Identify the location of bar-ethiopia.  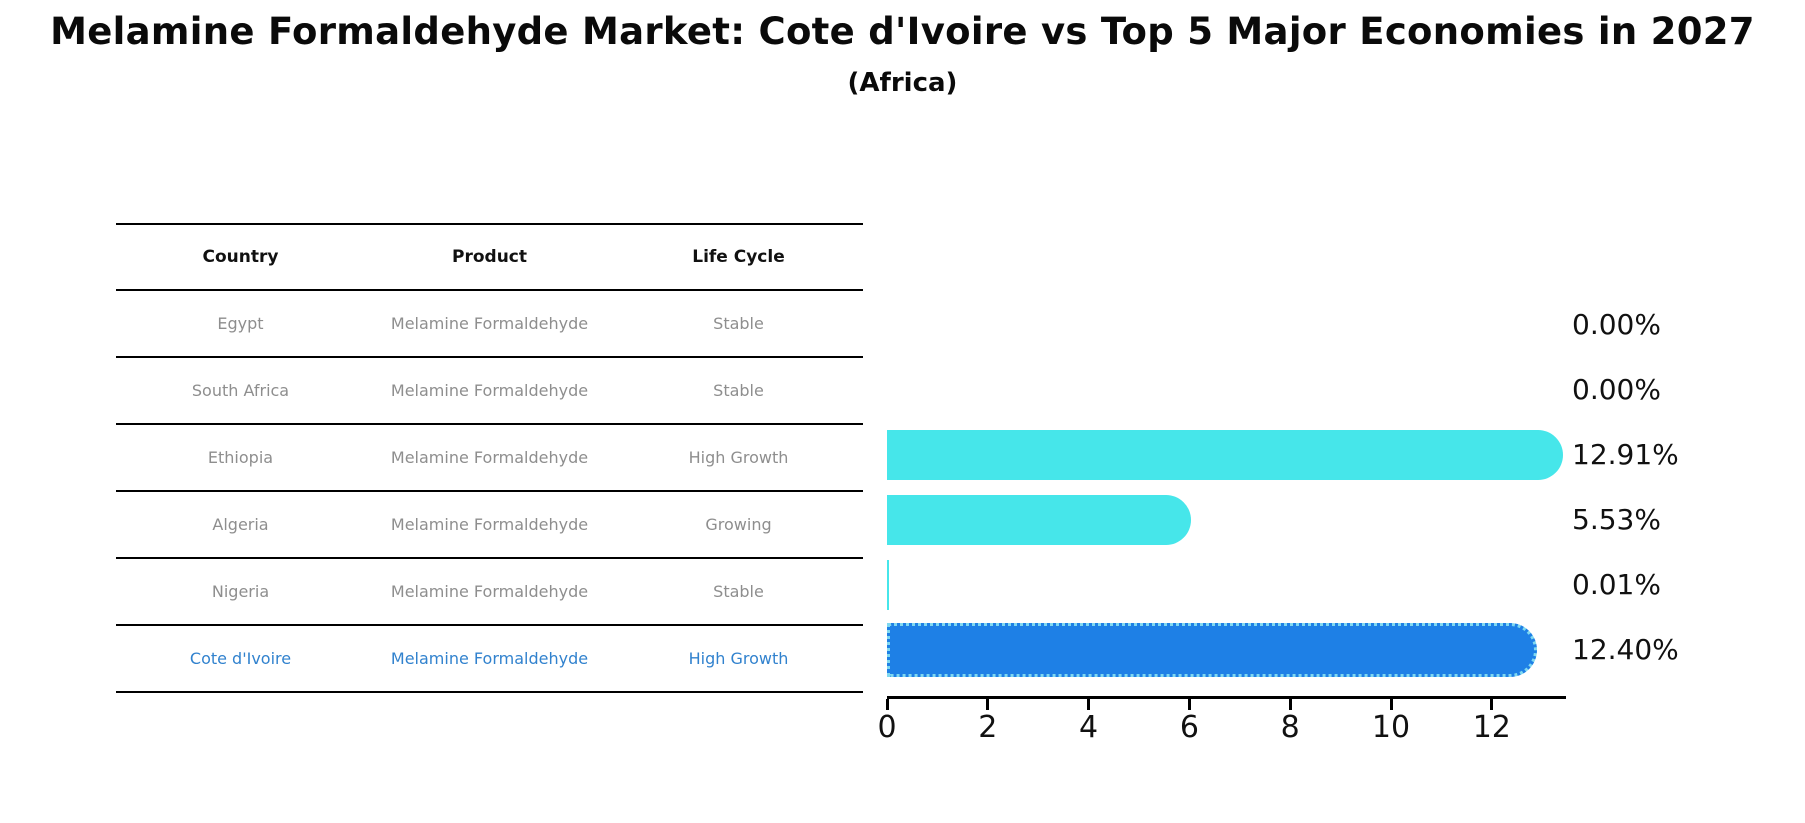
(1225, 455).